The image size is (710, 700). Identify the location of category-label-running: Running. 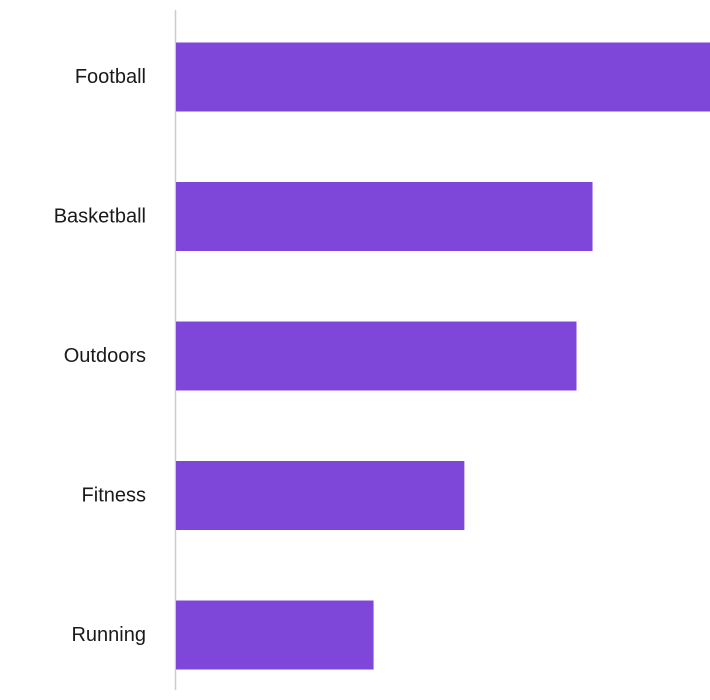
(108, 635).